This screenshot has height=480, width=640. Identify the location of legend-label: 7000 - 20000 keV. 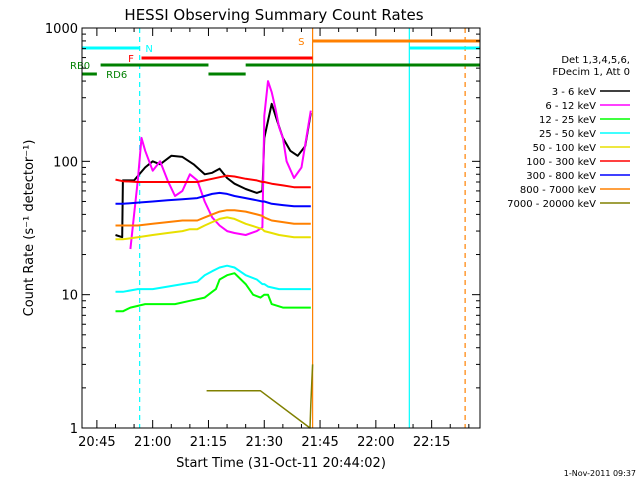
(551, 204).